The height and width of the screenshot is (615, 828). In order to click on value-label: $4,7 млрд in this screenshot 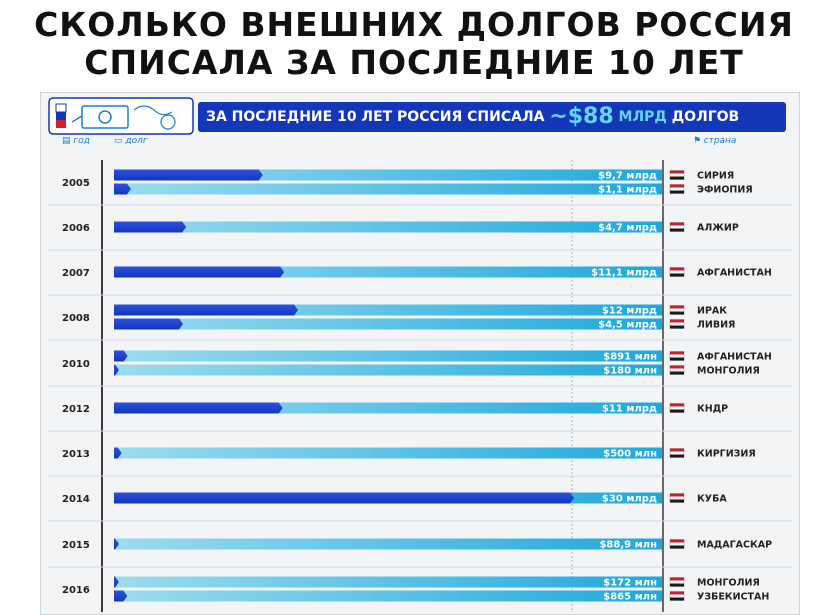, I will do `click(627, 228)`.